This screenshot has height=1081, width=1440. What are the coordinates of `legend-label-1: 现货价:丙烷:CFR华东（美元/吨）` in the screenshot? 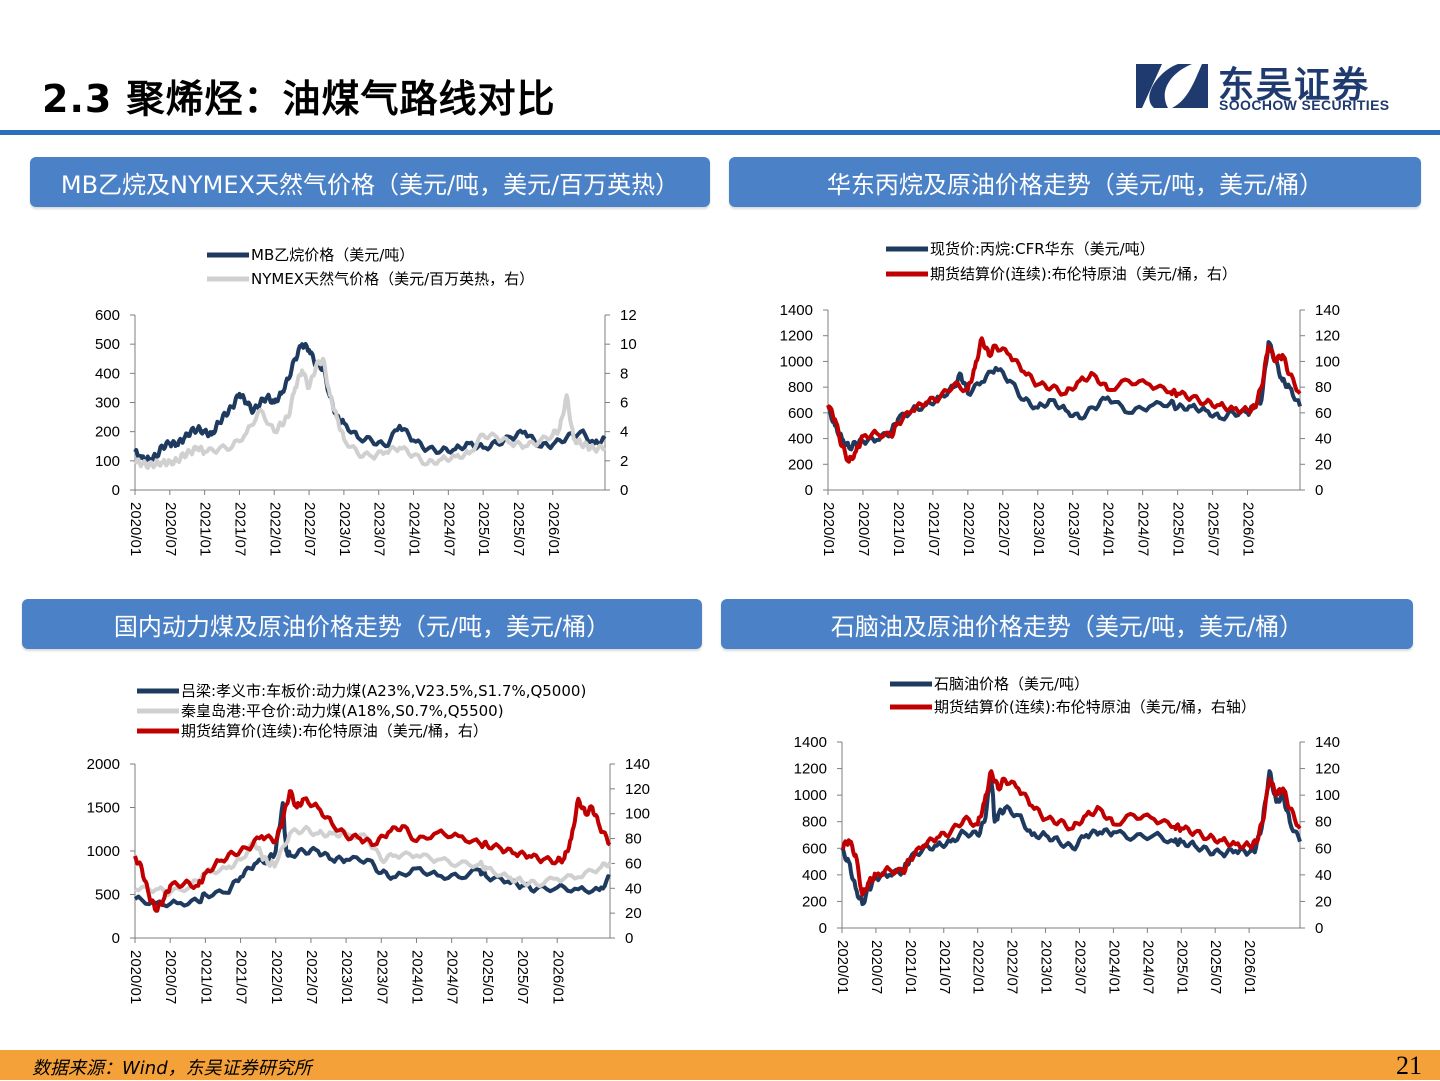 It's located at (1042, 249).